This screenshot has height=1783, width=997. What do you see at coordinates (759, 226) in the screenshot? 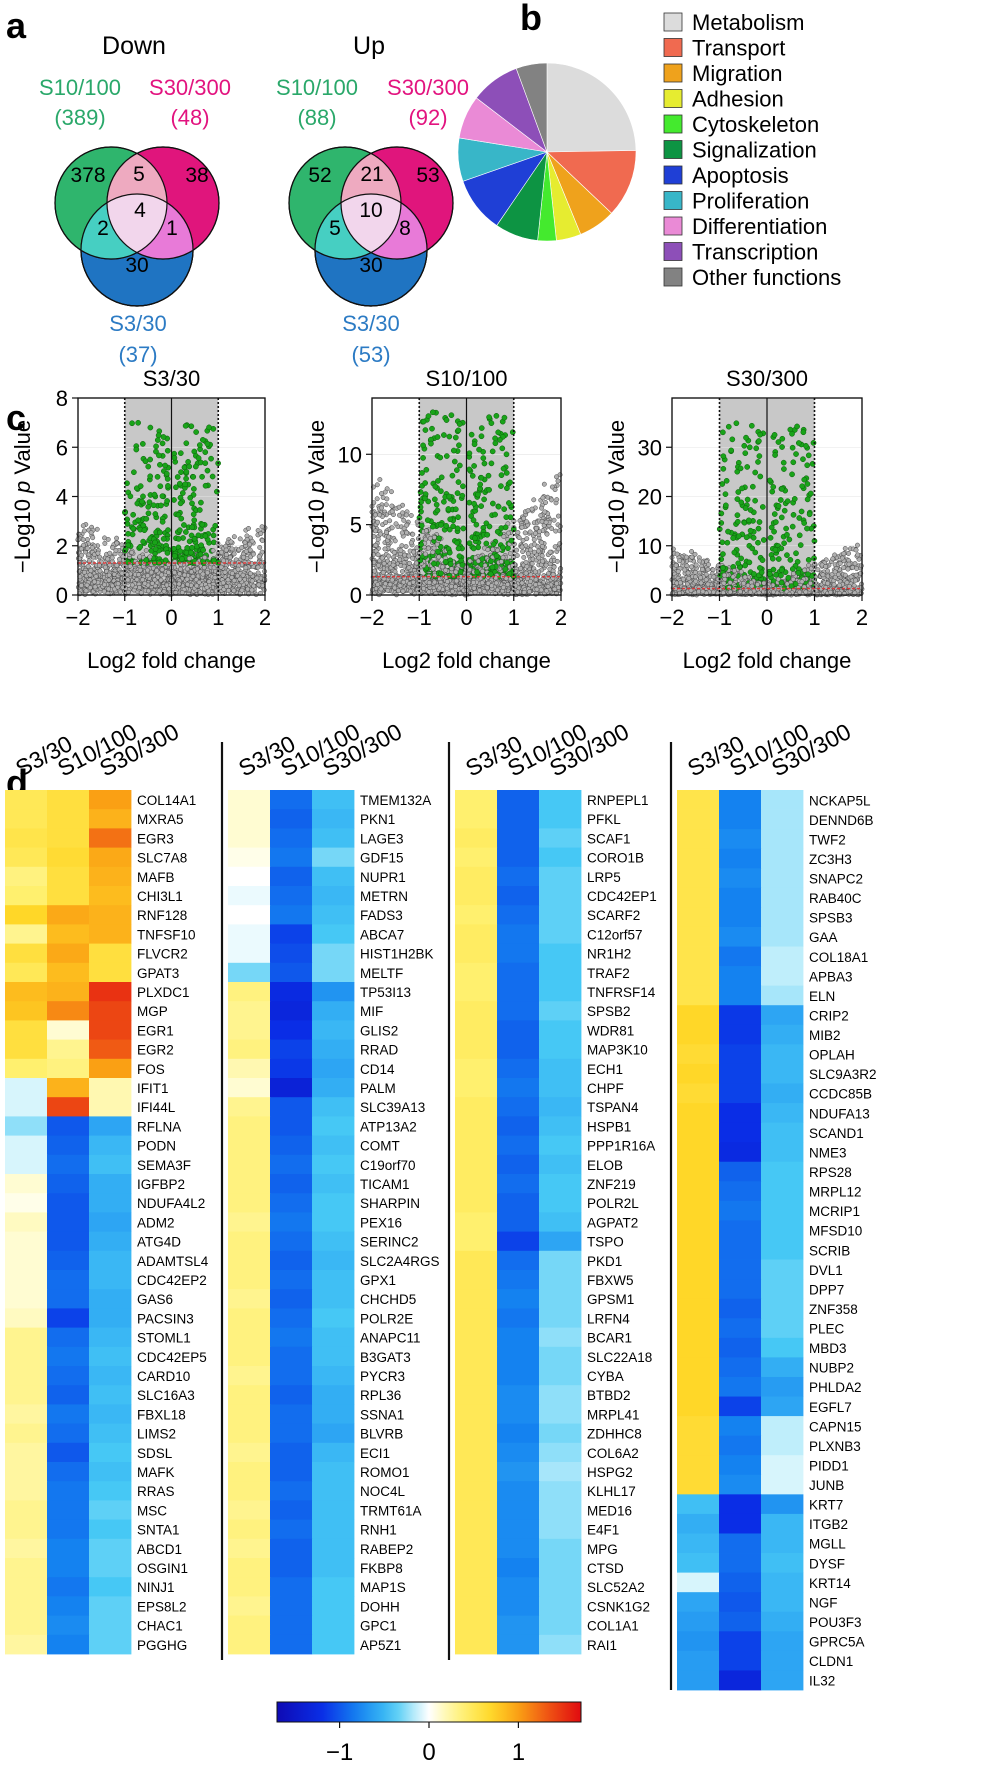
I see `legend-label: Differentiation` at bounding box center [759, 226].